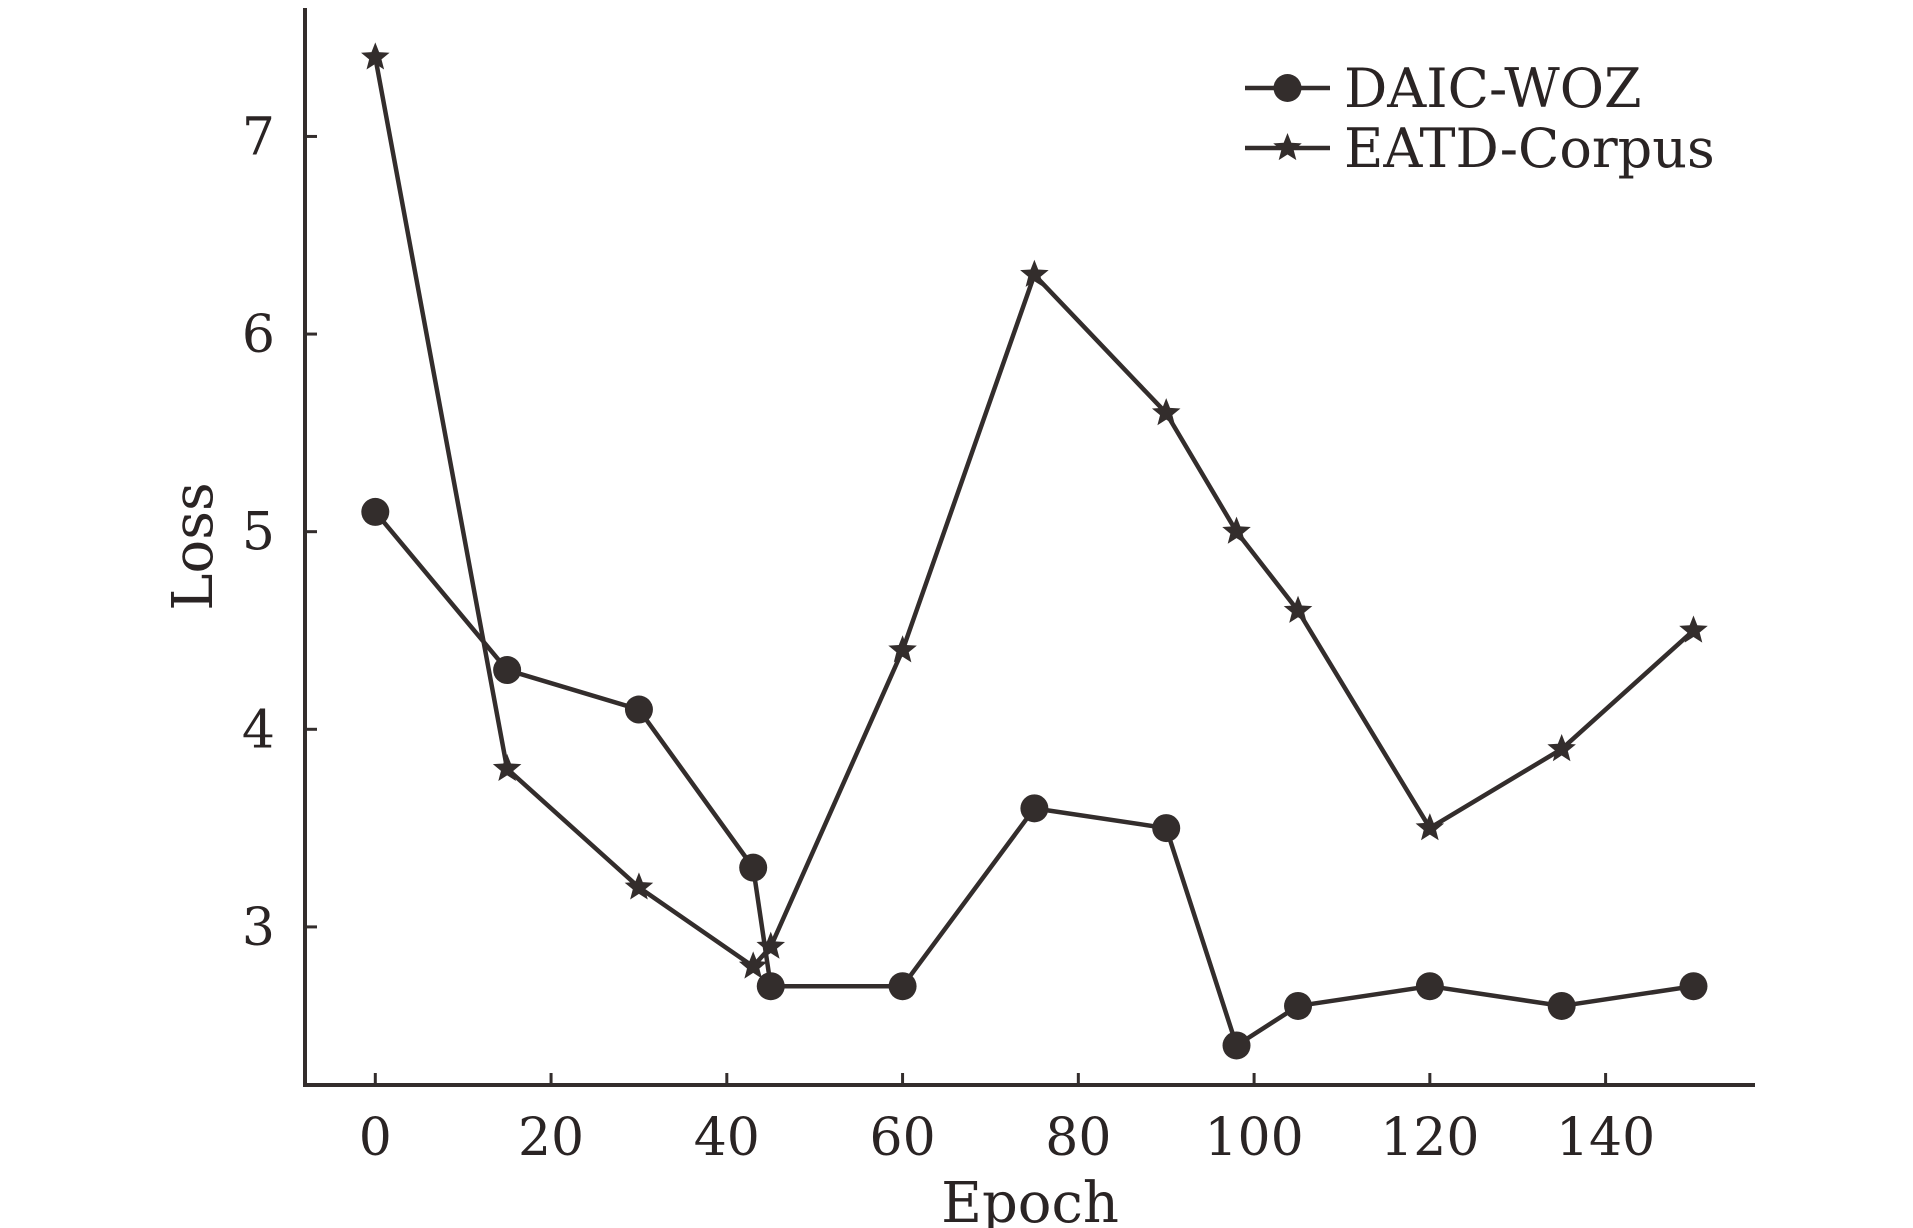 This screenshot has width=1913, height=1228. I want to click on y-tick-label: 6, so click(258, 335).